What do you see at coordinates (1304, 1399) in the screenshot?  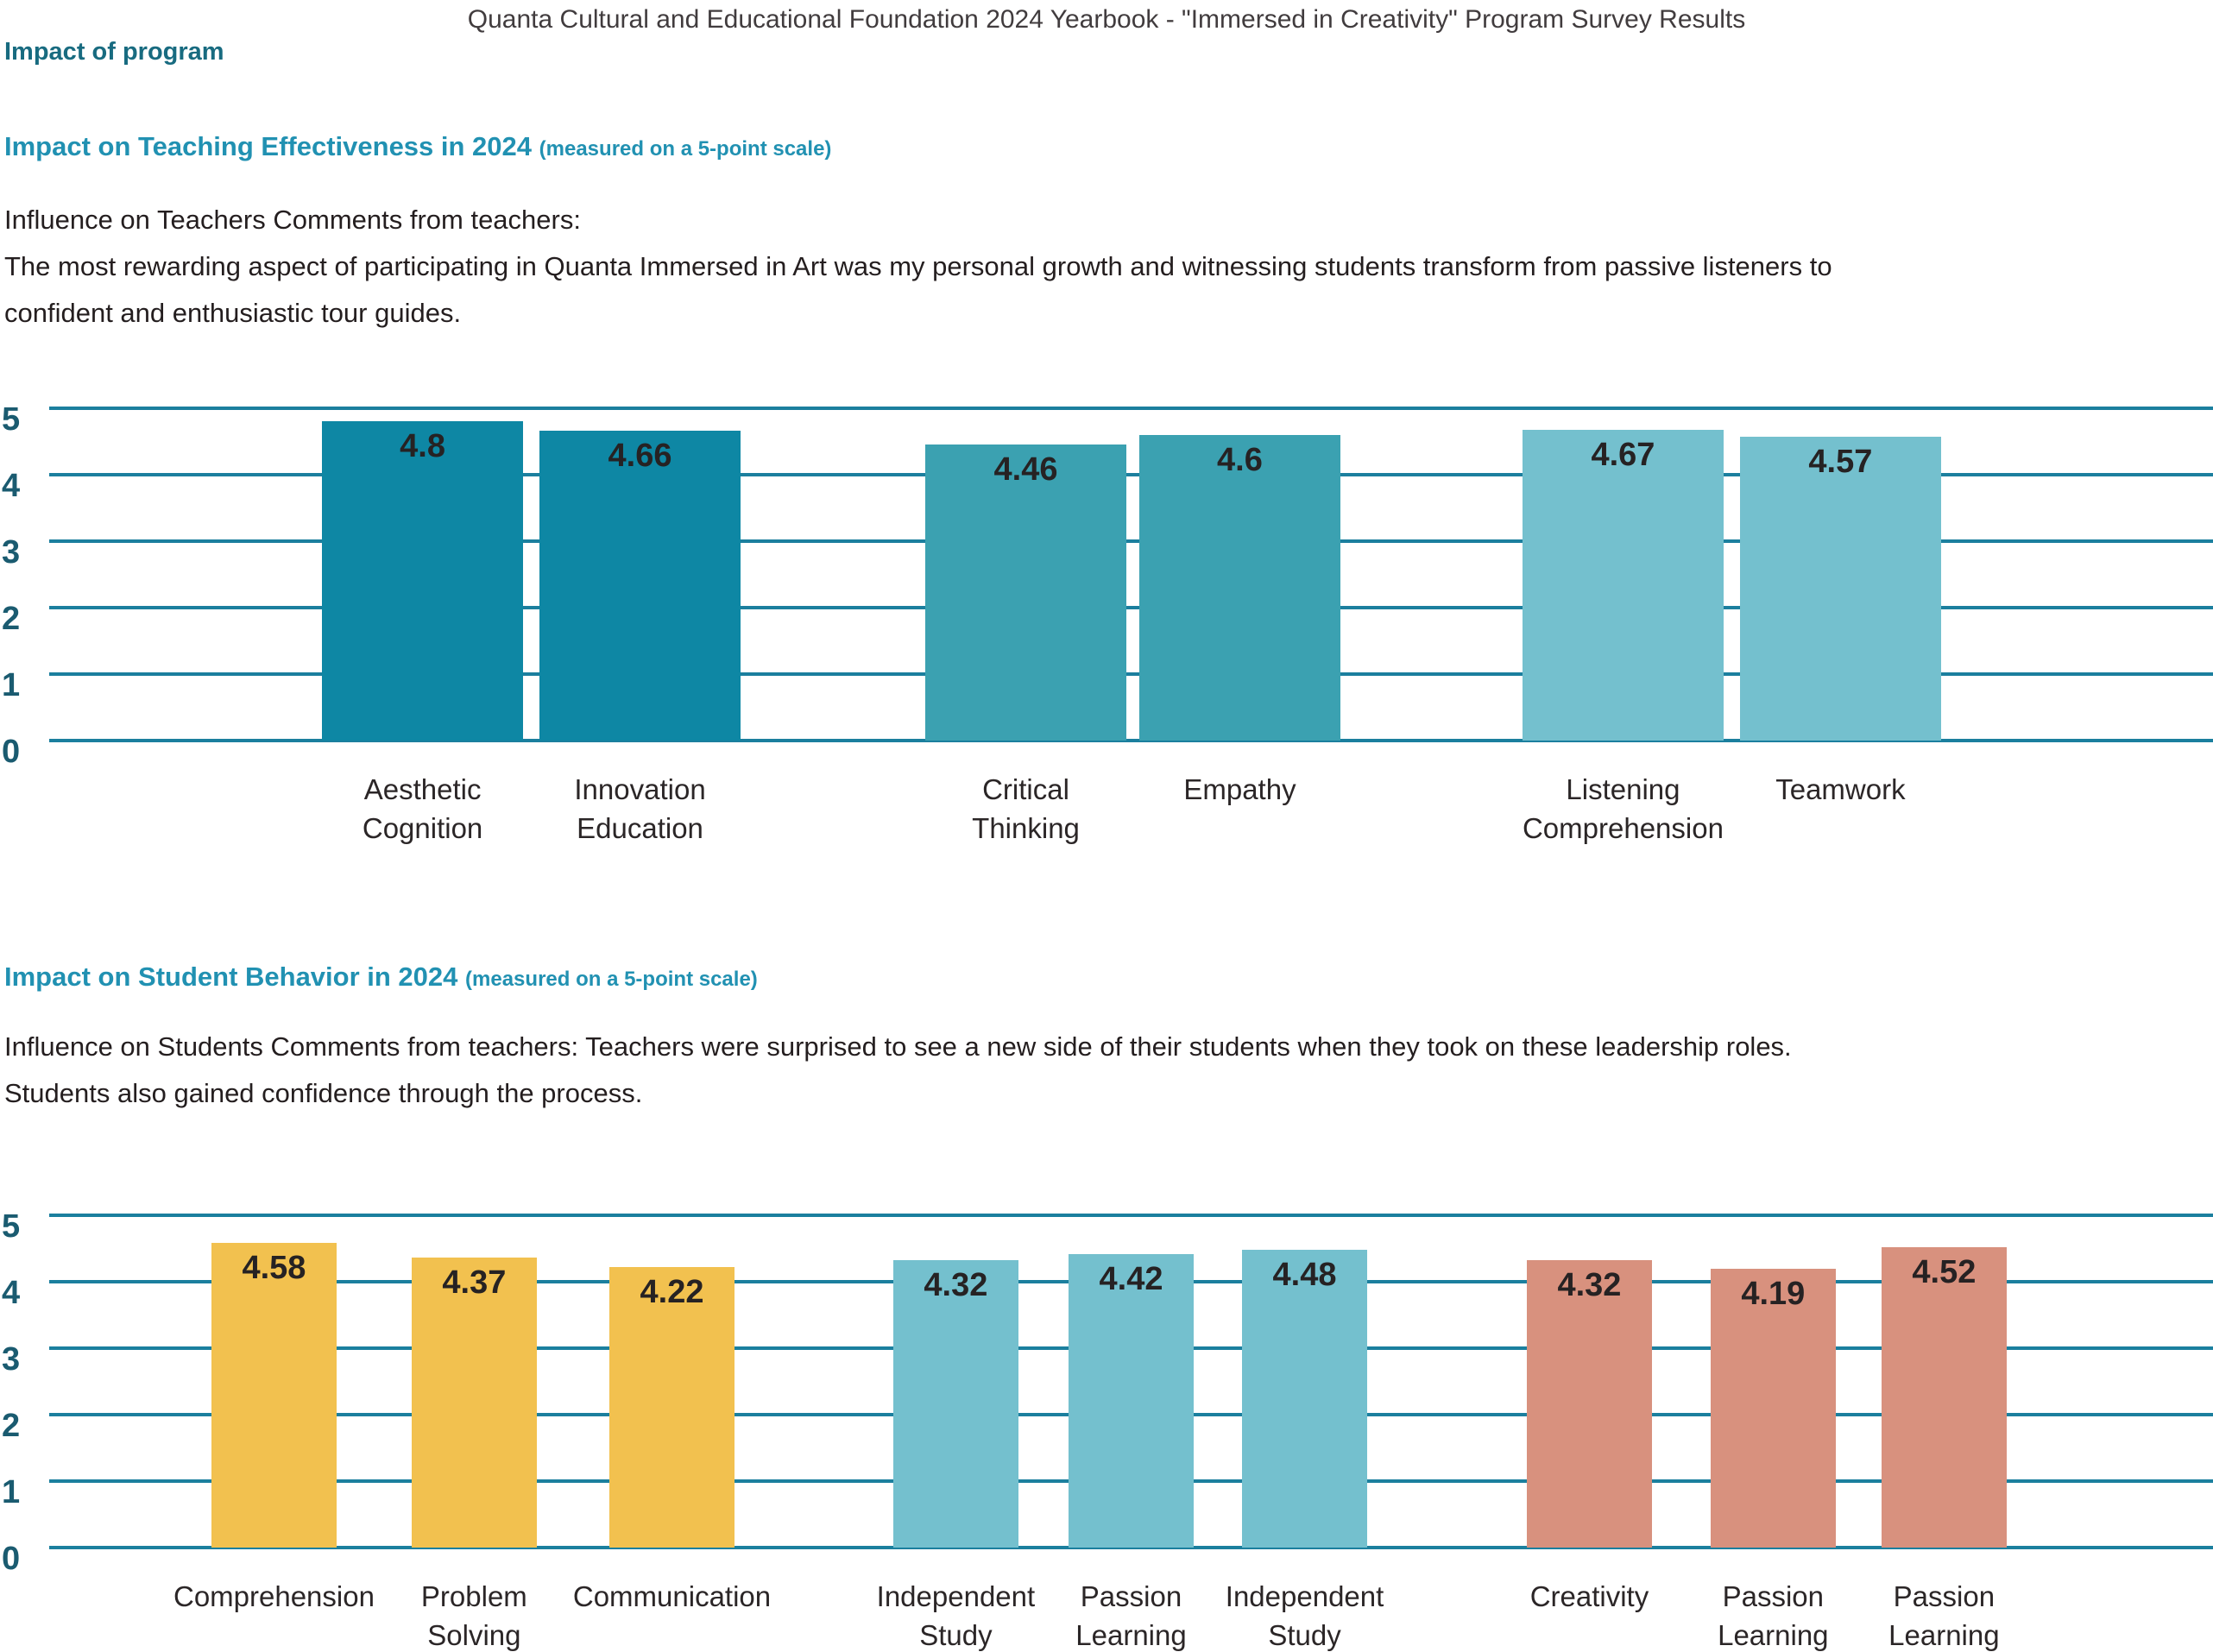 I see `bar-independent-study: 4.48` at bounding box center [1304, 1399].